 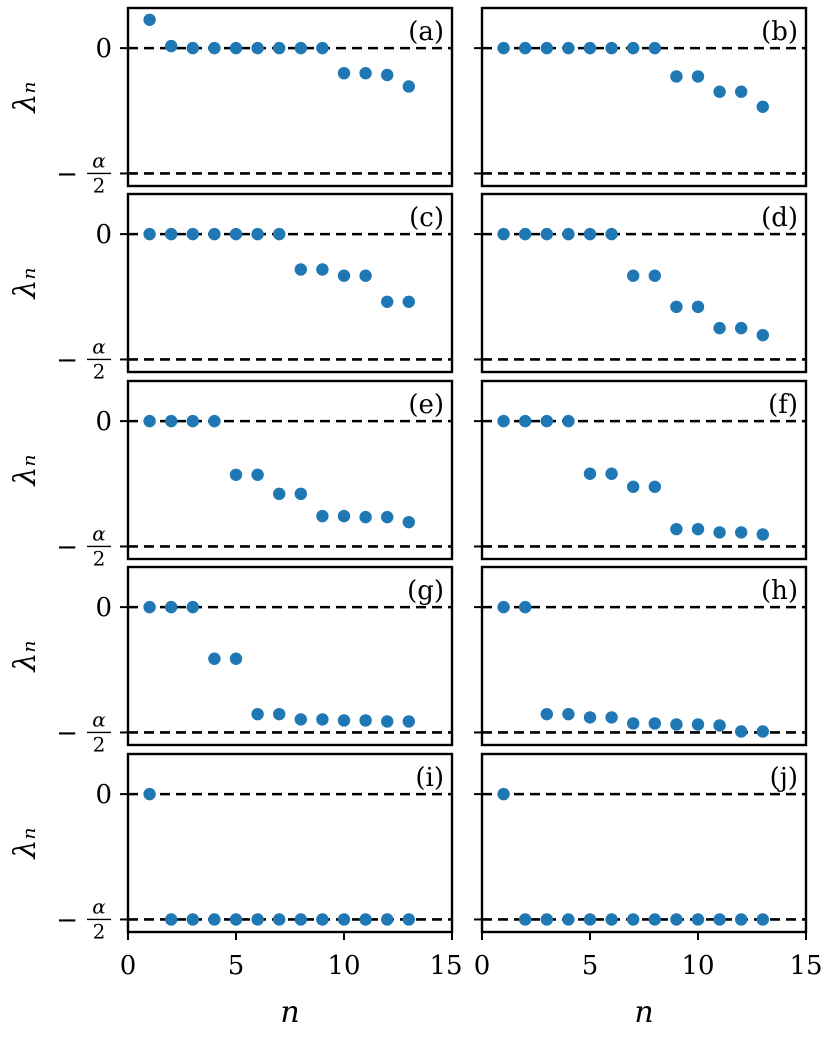 I want to click on panel-label: (e), so click(x=426, y=405).